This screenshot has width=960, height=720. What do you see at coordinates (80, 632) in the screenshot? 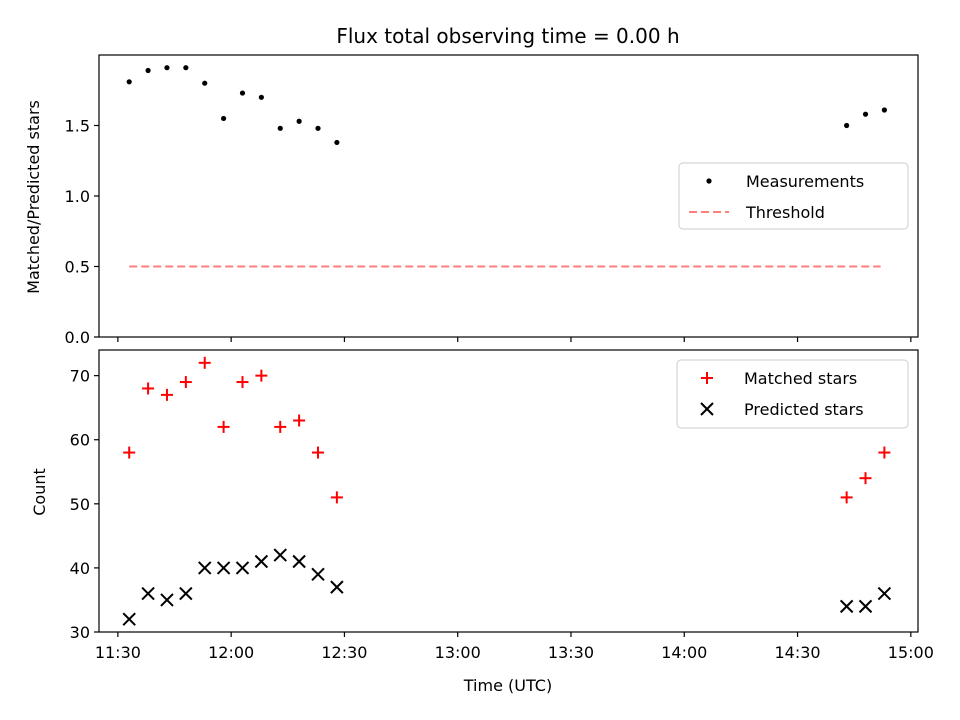
I see `y-tick-label: 30` at bounding box center [80, 632].